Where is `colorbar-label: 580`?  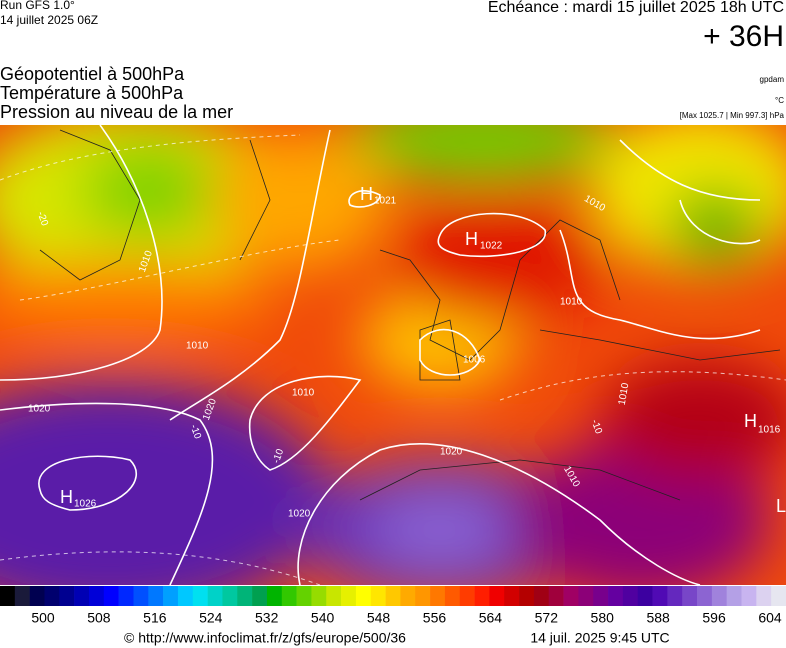
colorbar-label: 580 is located at coordinates (603, 618).